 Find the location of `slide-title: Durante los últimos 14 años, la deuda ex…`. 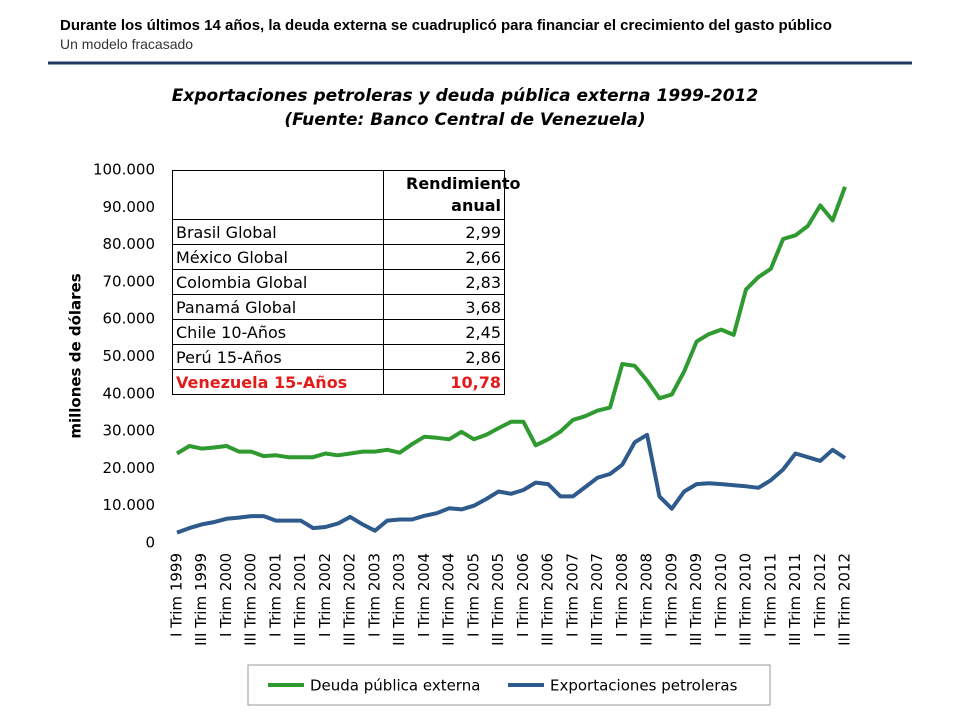

slide-title: Durante los últimos 14 años, la deuda ex… is located at coordinates (446, 25).